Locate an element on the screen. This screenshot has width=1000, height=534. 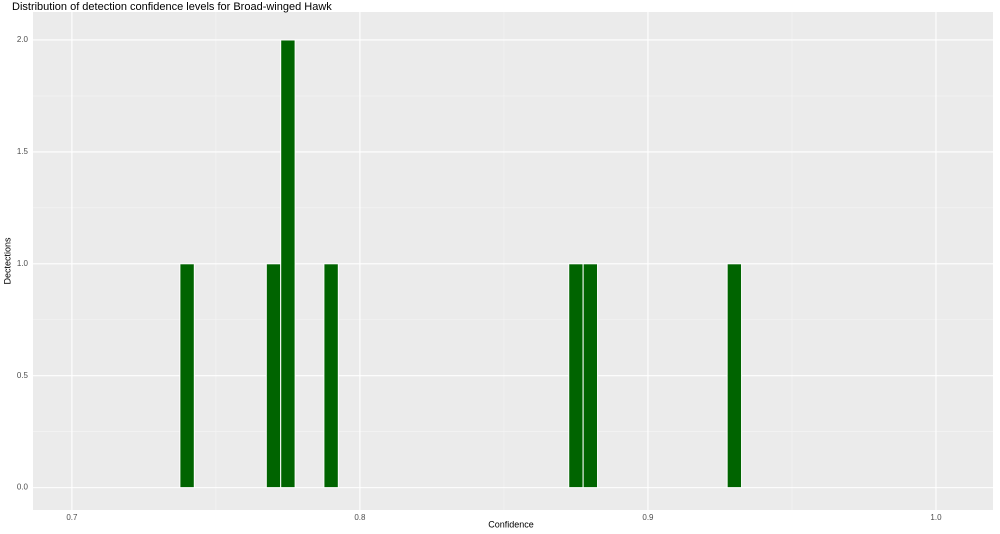
y-tick-label: 2.0 is located at coordinates (23, 39).